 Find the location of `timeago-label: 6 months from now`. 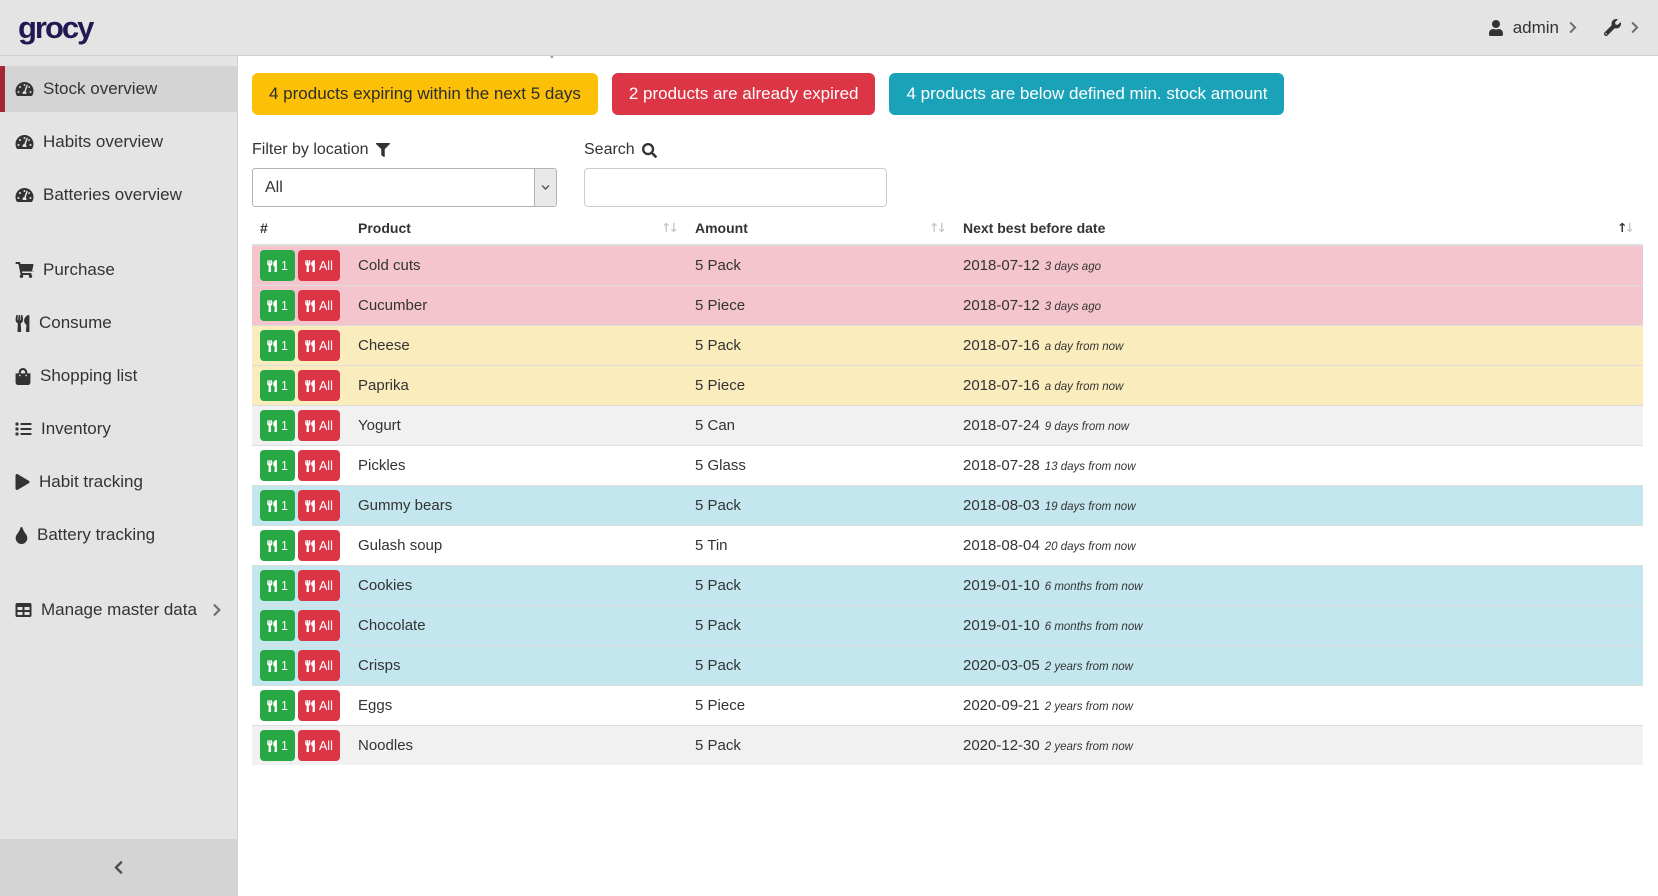

timeago-label: 6 months from now is located at coordinates (1093, 587).